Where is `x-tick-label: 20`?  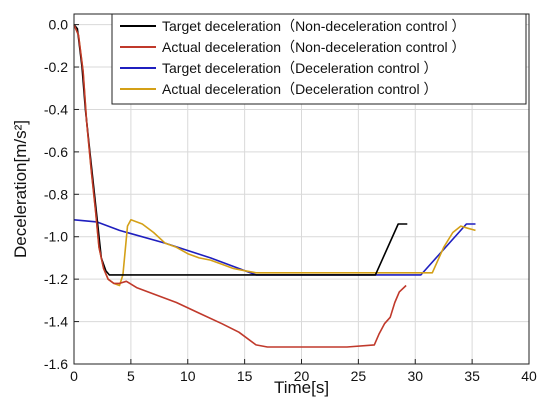
x-tick-label: 20 is located at coordinates (302, 376).